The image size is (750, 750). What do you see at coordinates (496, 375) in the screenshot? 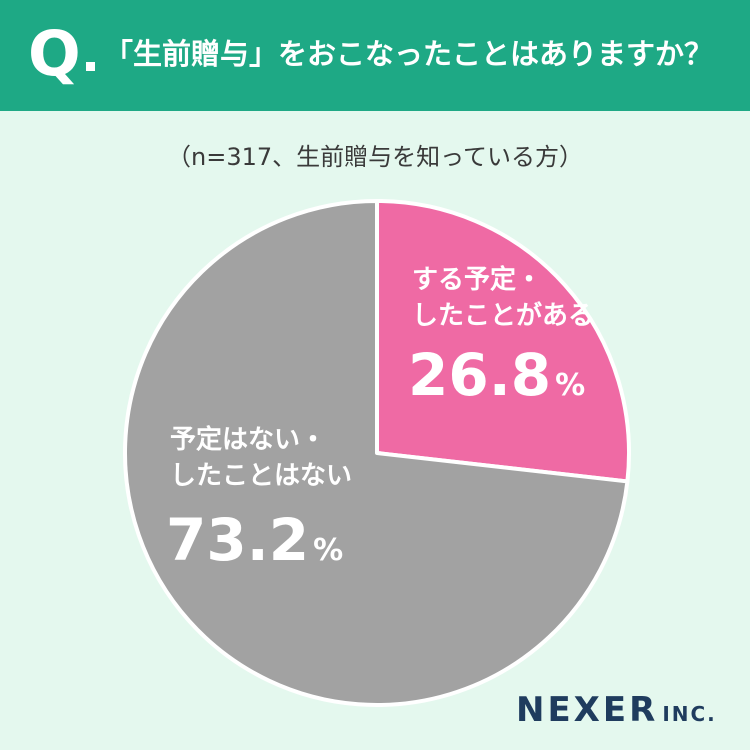
I see `slice-1-value: 26.8%` at bounding box center [496, 375].